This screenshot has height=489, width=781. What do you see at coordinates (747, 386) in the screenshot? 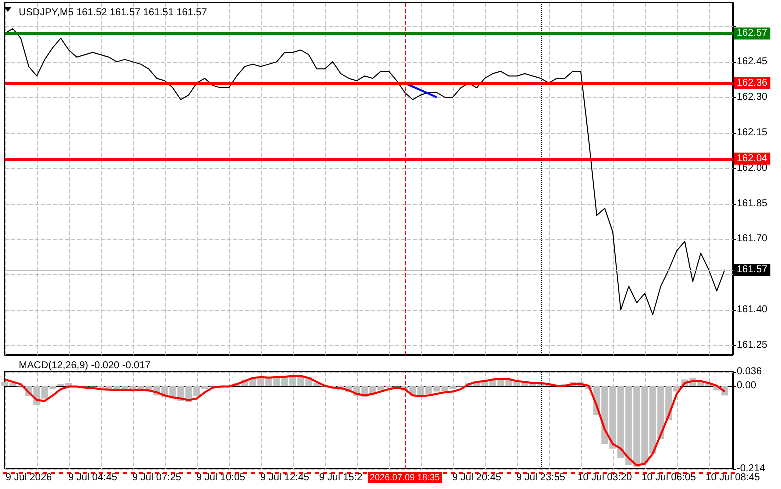
I see `y-tick-label: 0.00` at bounding box center [747, 386].